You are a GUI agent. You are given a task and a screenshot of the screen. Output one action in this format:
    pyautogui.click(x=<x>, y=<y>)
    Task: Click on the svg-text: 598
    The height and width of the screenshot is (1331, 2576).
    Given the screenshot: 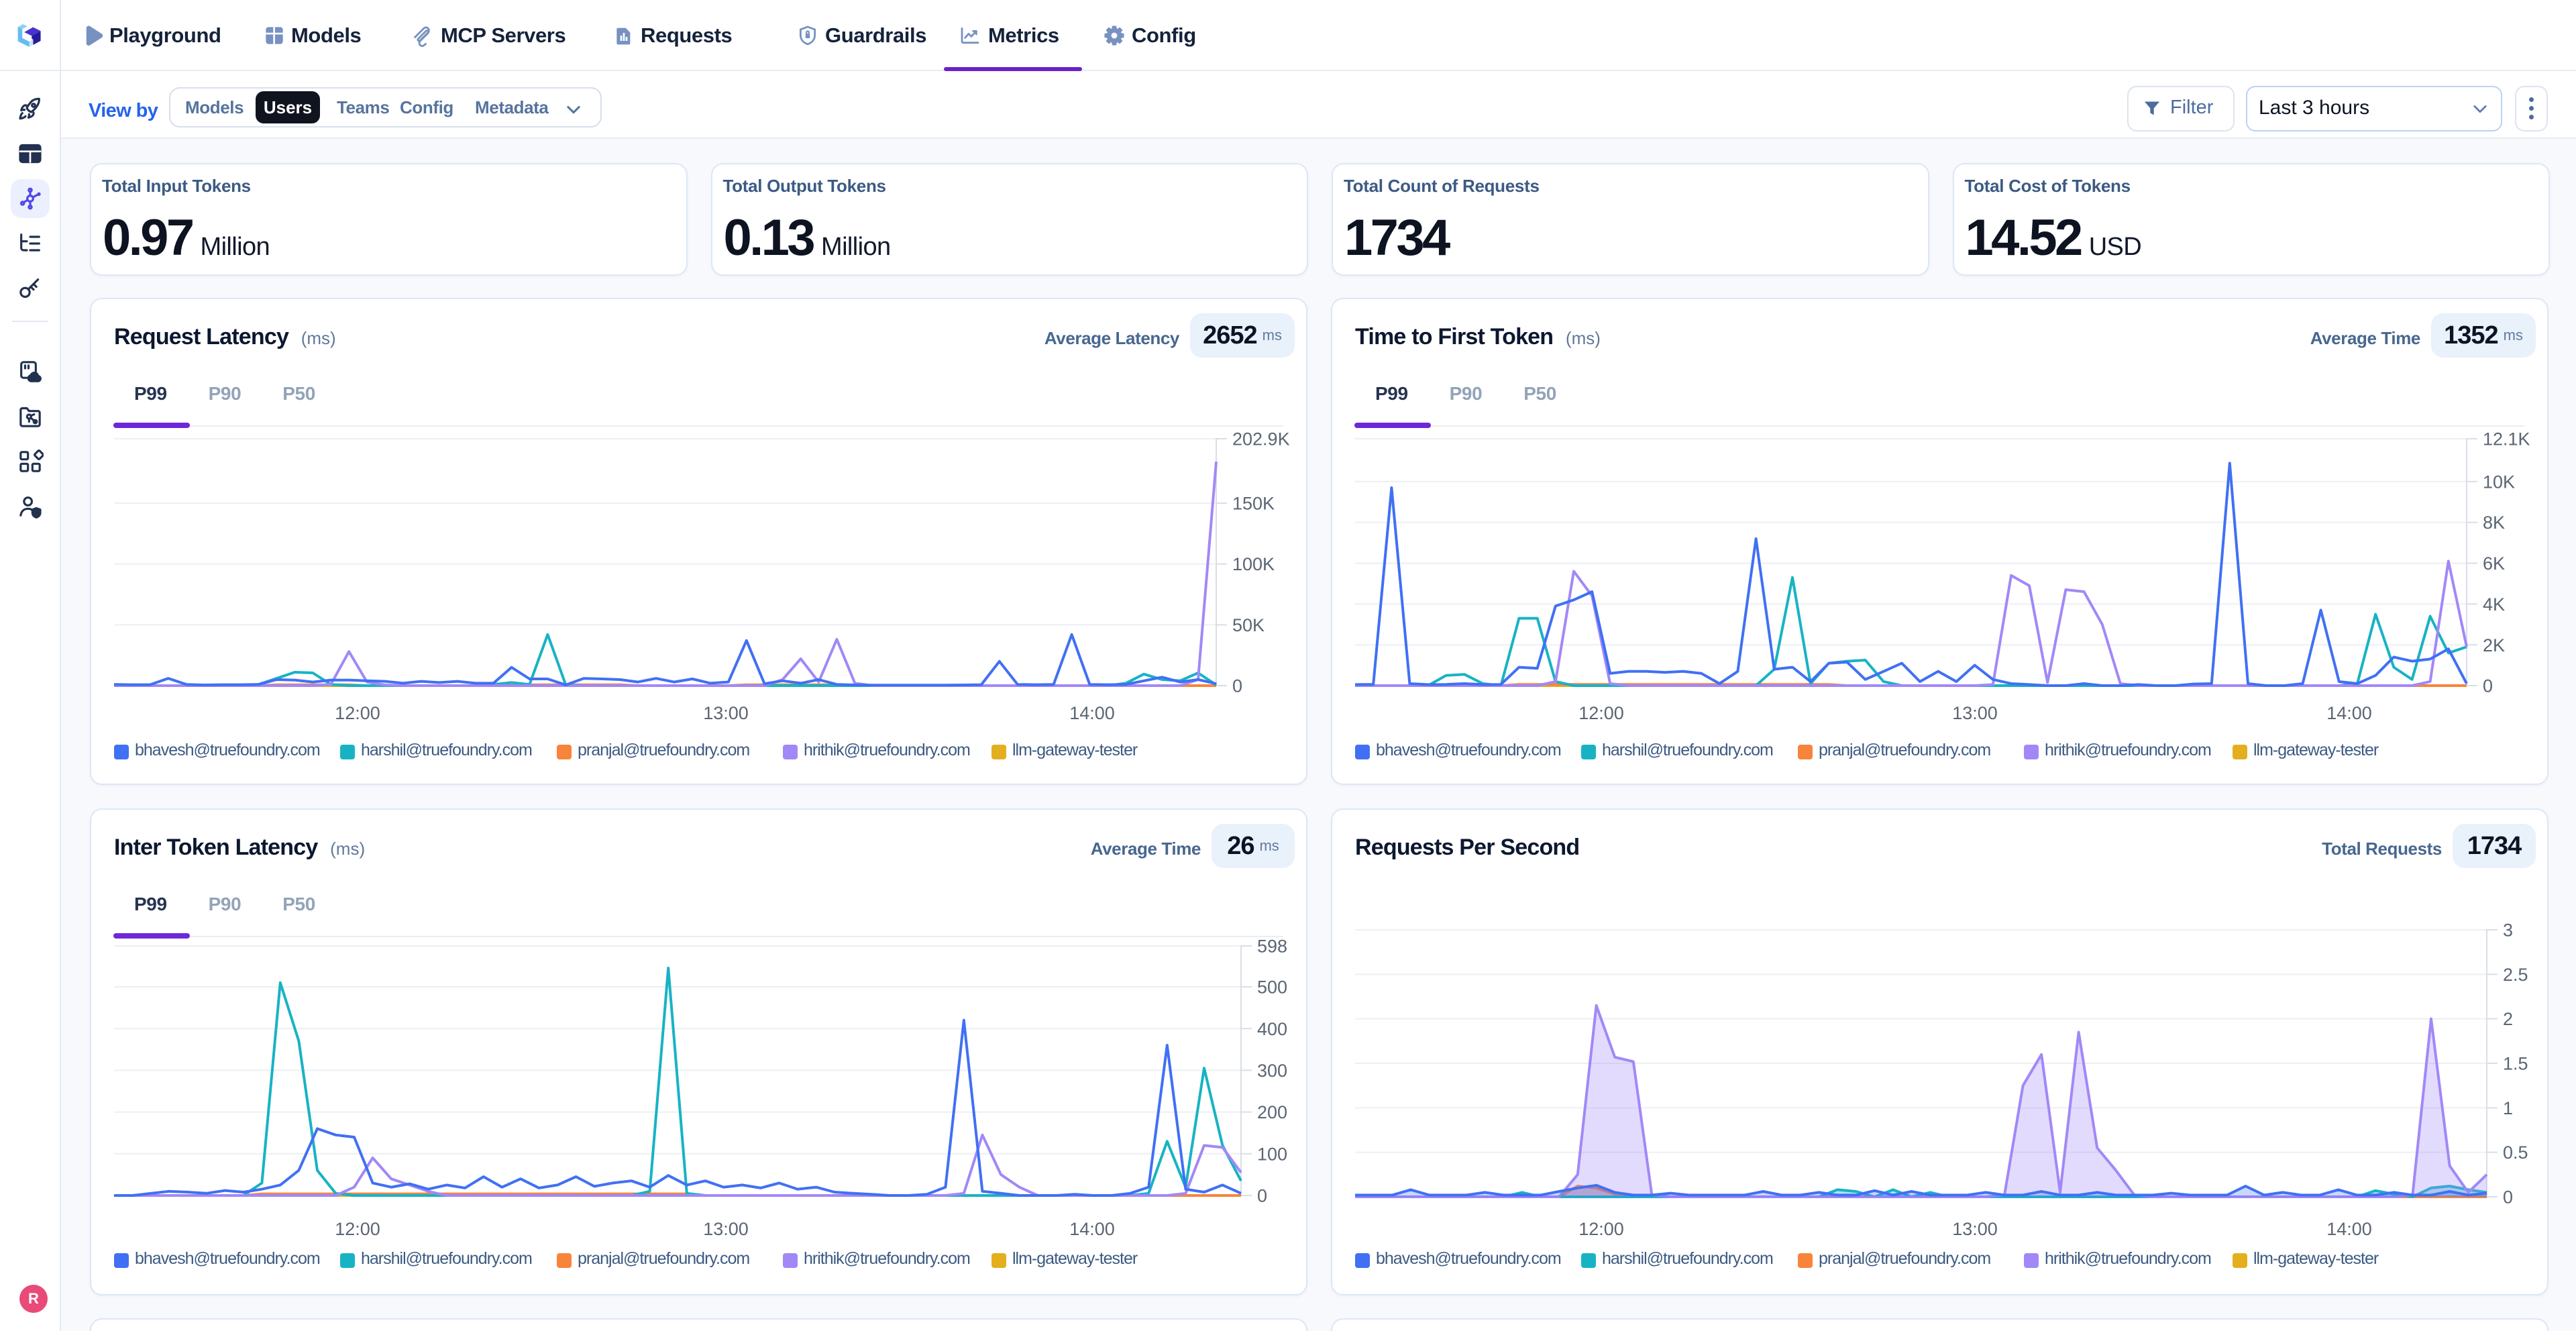 What is the action you would take?
    pyautogui.click(x=1272, y=947)
    